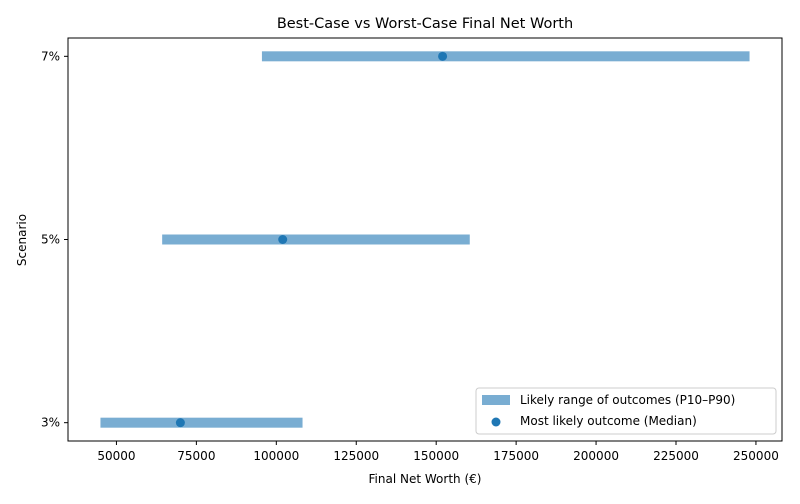  What do you see at coordinates (596, 456) in the screenshot?
I see `x-tick-label: 200000` at bounding box center [596, 456].